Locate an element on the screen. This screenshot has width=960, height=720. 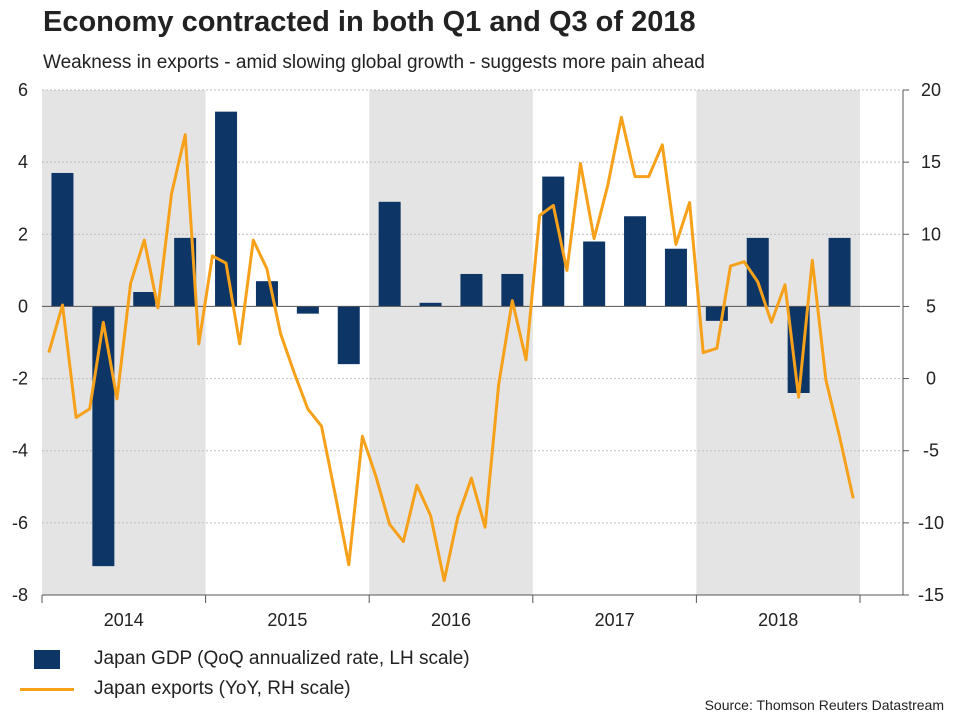
year-label-2015: 2015 is located at coordinates (287, 620).